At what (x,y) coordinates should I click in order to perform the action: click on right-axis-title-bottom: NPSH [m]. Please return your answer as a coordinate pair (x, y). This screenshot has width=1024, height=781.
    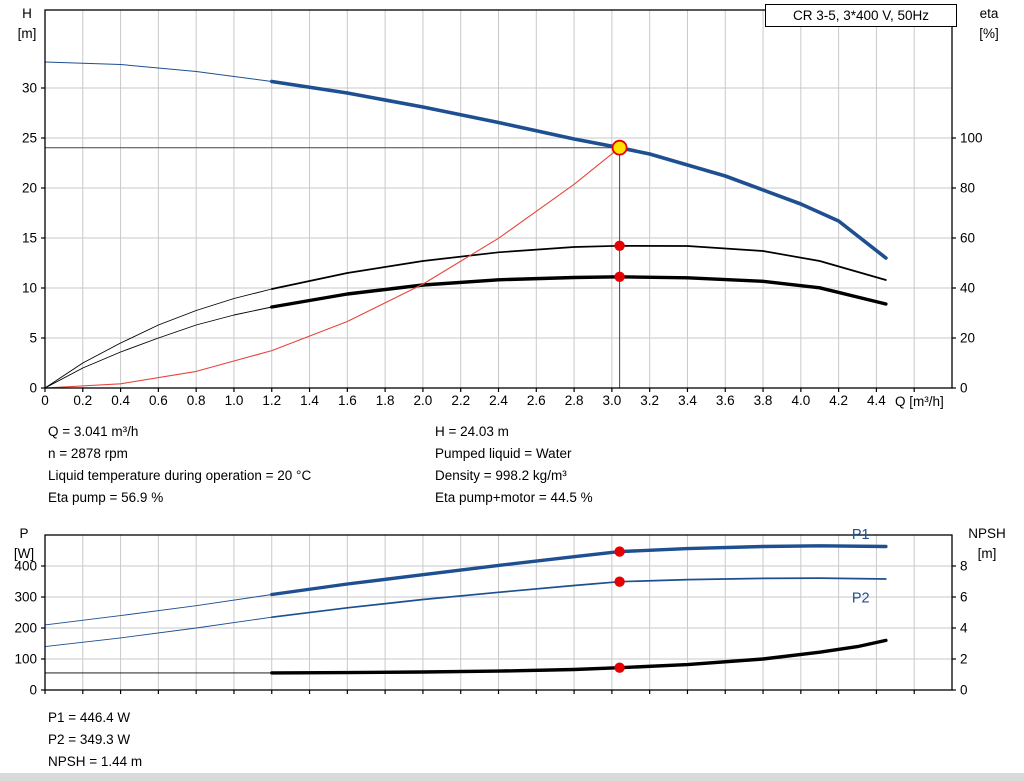
    Looking at the image, I should click on (987, 544).